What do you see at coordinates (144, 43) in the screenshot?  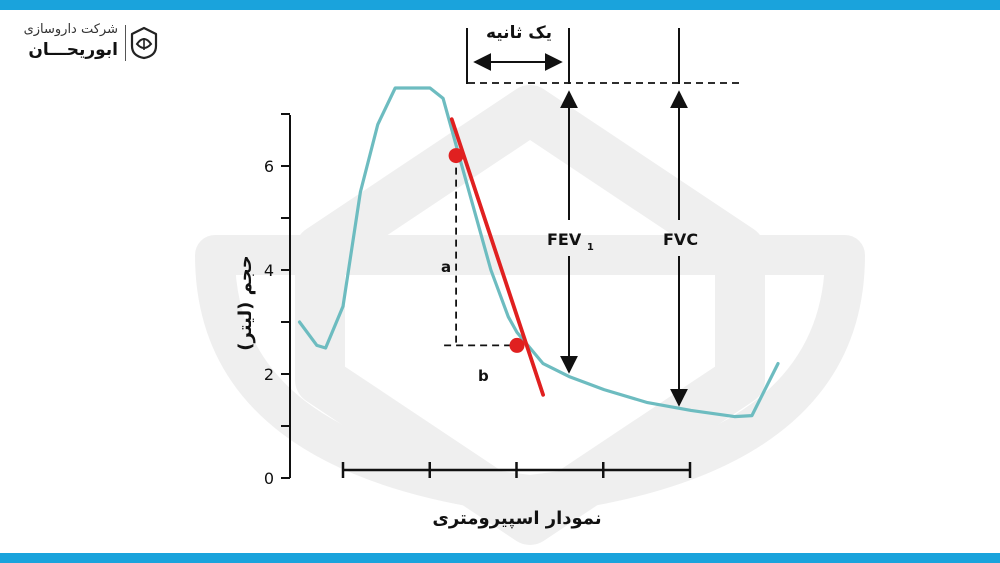 I see `leaf-icon` at bounding box center [144, 43].